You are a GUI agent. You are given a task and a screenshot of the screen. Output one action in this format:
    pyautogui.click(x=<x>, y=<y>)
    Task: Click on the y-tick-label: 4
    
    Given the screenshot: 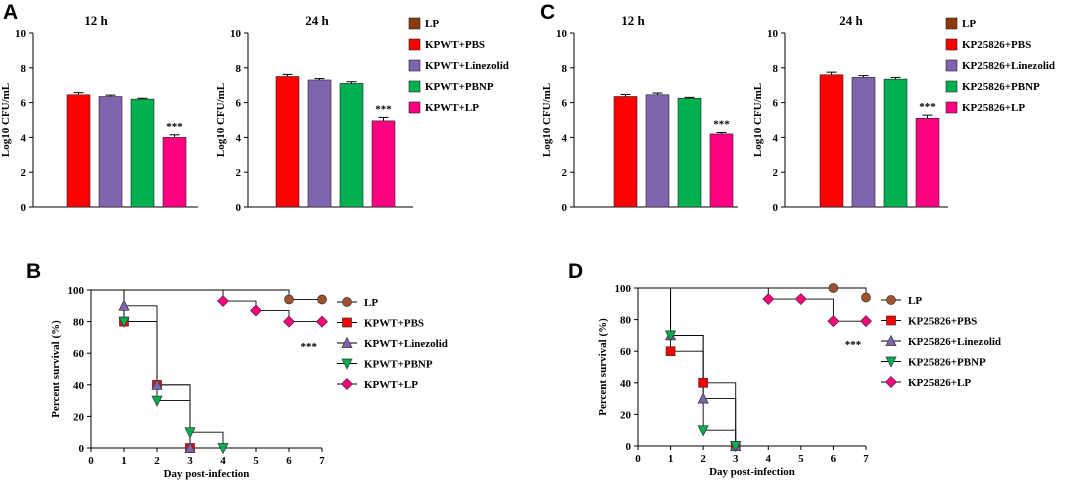 What is the action you would take?
    pyautogui.click(x=776, y=138)
    